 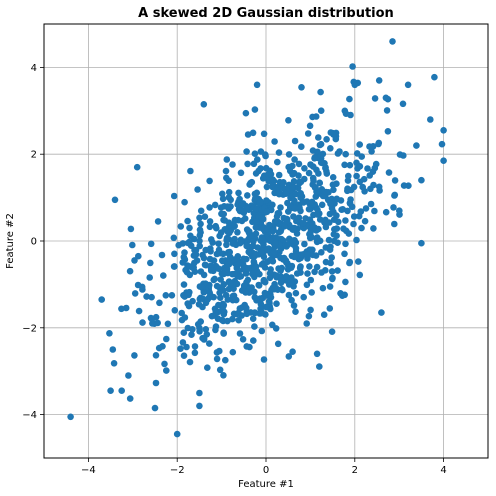 I want to click on chart-title: A skewed 2D Gaussian distribution, so click(x=266, y=13).